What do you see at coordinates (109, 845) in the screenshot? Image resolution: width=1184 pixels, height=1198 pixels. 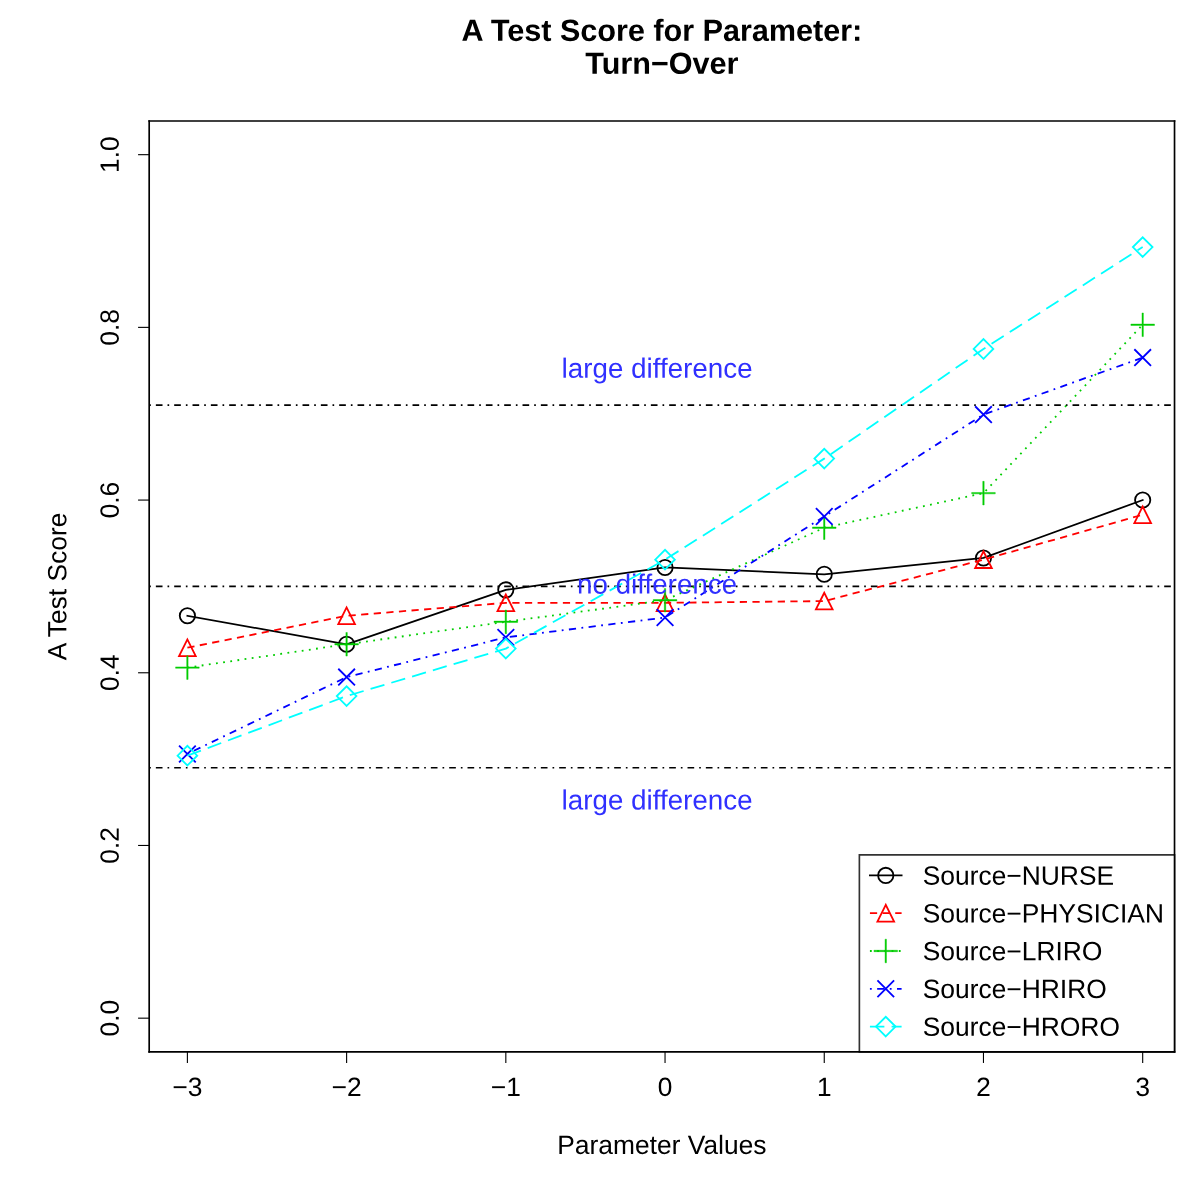 I see `y-tick-label: 0.2` at bounding box center [109, 845].